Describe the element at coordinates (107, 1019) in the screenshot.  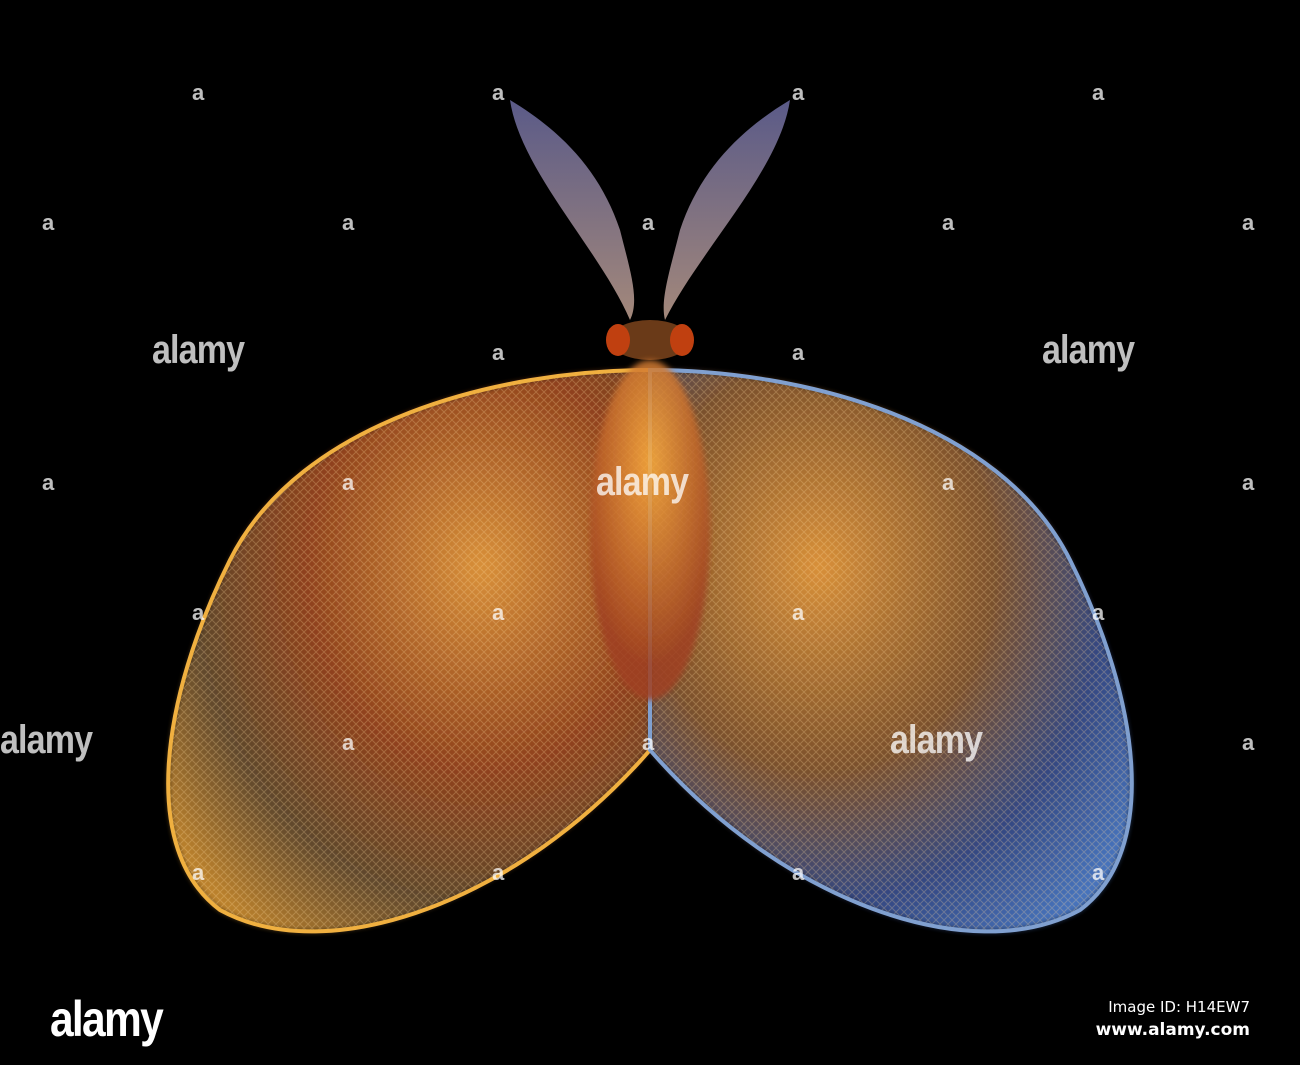
I see `alamy-logo: alamy` at that location.